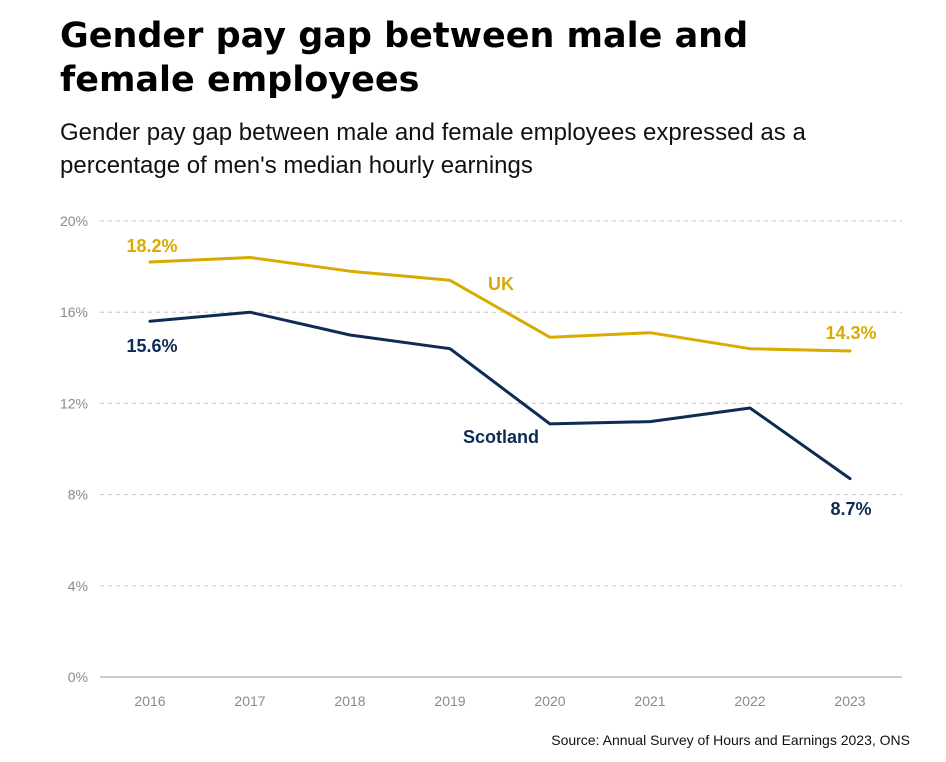 The image size is (946, 762). What do you see at coordinates (151, 346) in the screenshot?
I see `data-label-scotland: 15.6%` at bounding box center [151, 346].